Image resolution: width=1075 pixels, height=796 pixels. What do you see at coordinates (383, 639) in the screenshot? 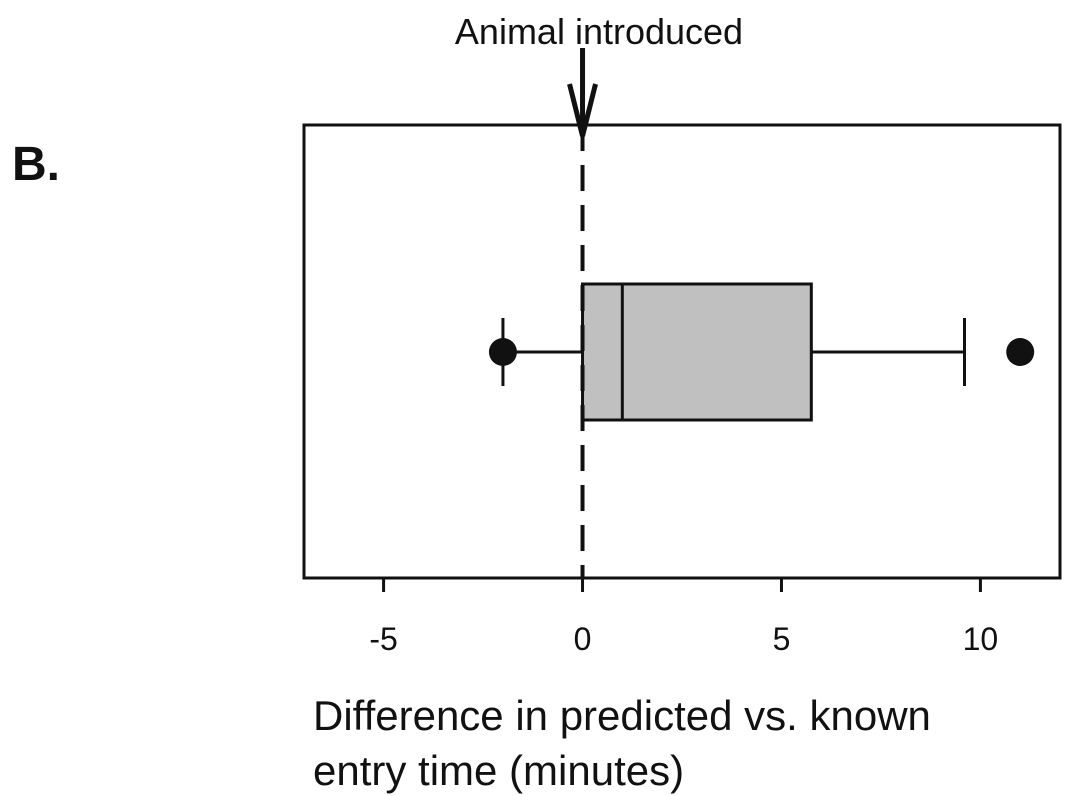
I see `x-tick-label: -5` at bounding box center [383, 639].